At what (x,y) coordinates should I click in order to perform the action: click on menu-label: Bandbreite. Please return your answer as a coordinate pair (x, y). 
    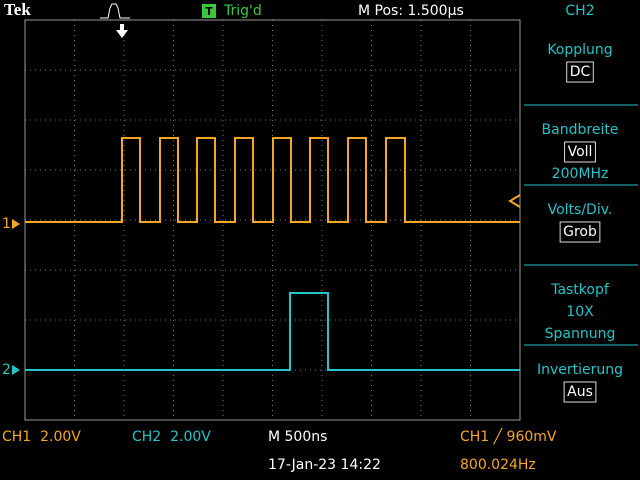
    Looking at the image, I should click on (580, 130).